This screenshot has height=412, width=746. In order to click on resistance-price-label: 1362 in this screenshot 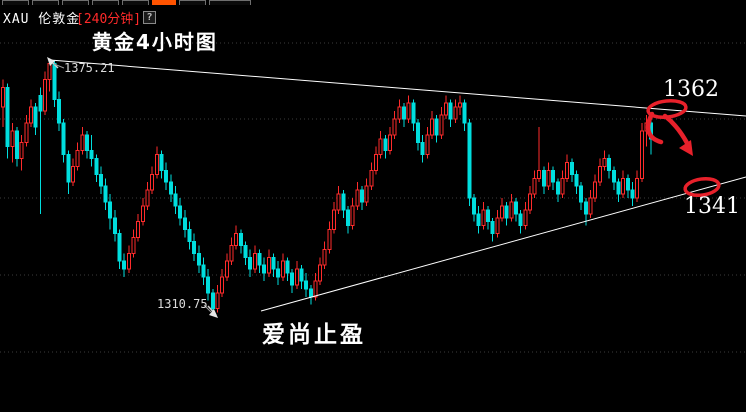, I will do `click(691, 89)`.